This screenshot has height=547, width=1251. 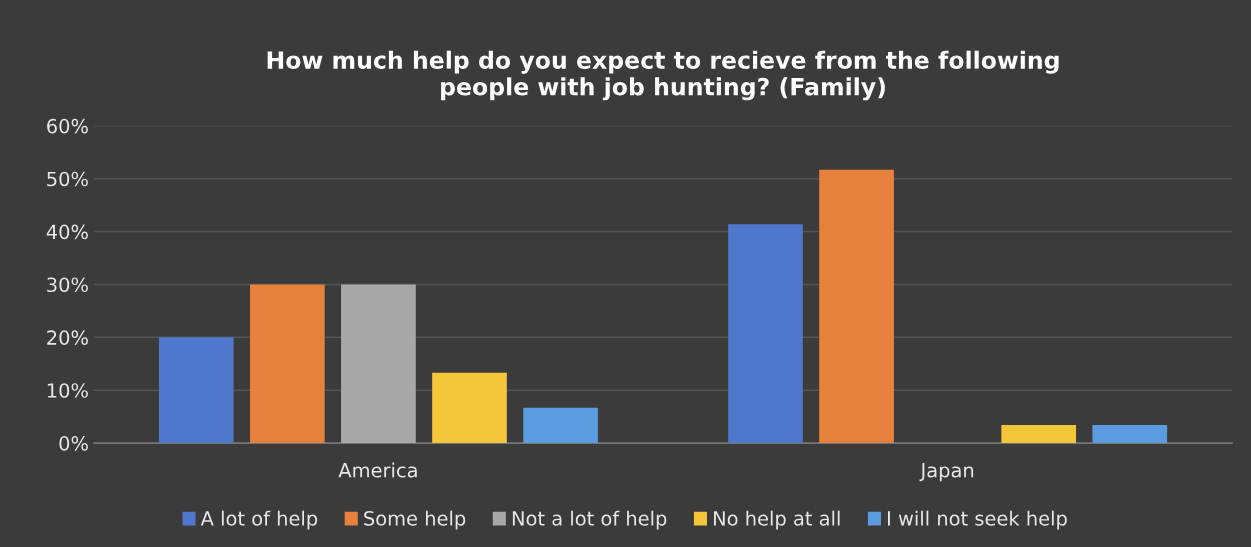 I want to click on x-tick-label: America, so click(x=377, y=470).